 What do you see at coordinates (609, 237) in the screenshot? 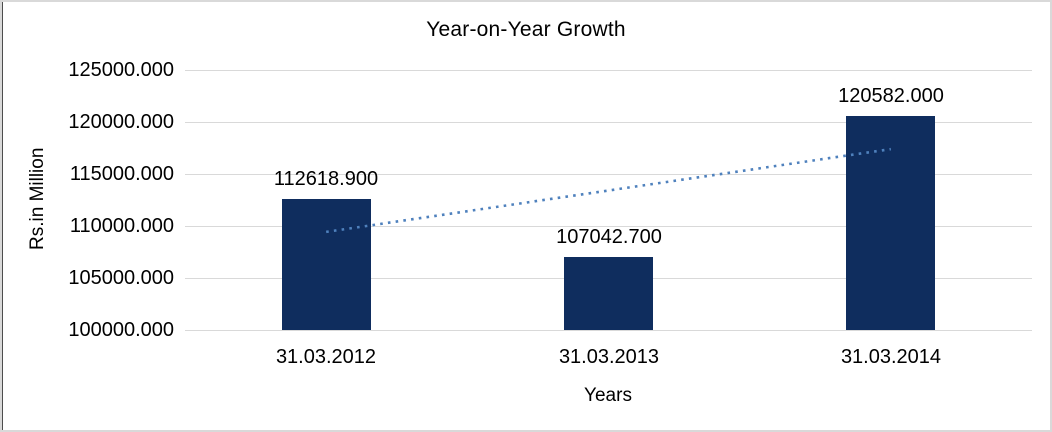
I see `bar-value-label: 107042.700` at bounding box center [609, 237].